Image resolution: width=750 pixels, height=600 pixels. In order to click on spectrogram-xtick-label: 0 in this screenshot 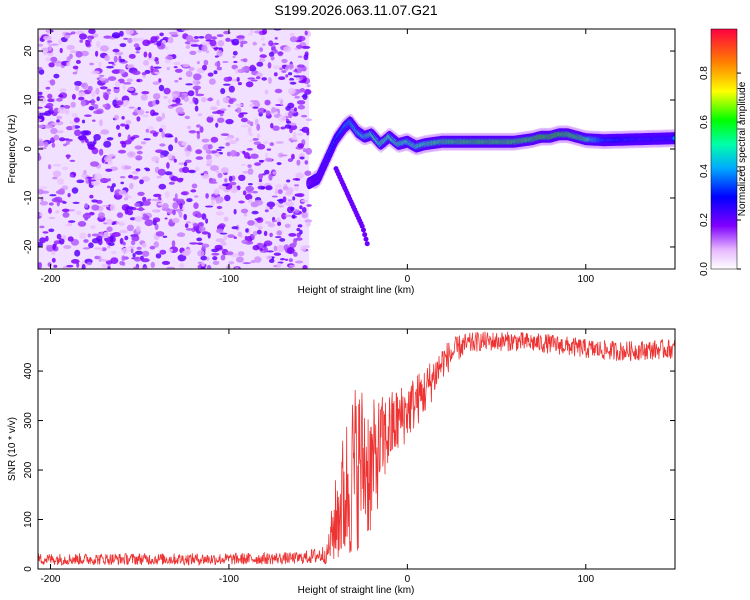, I will do `click(408, 279)`.